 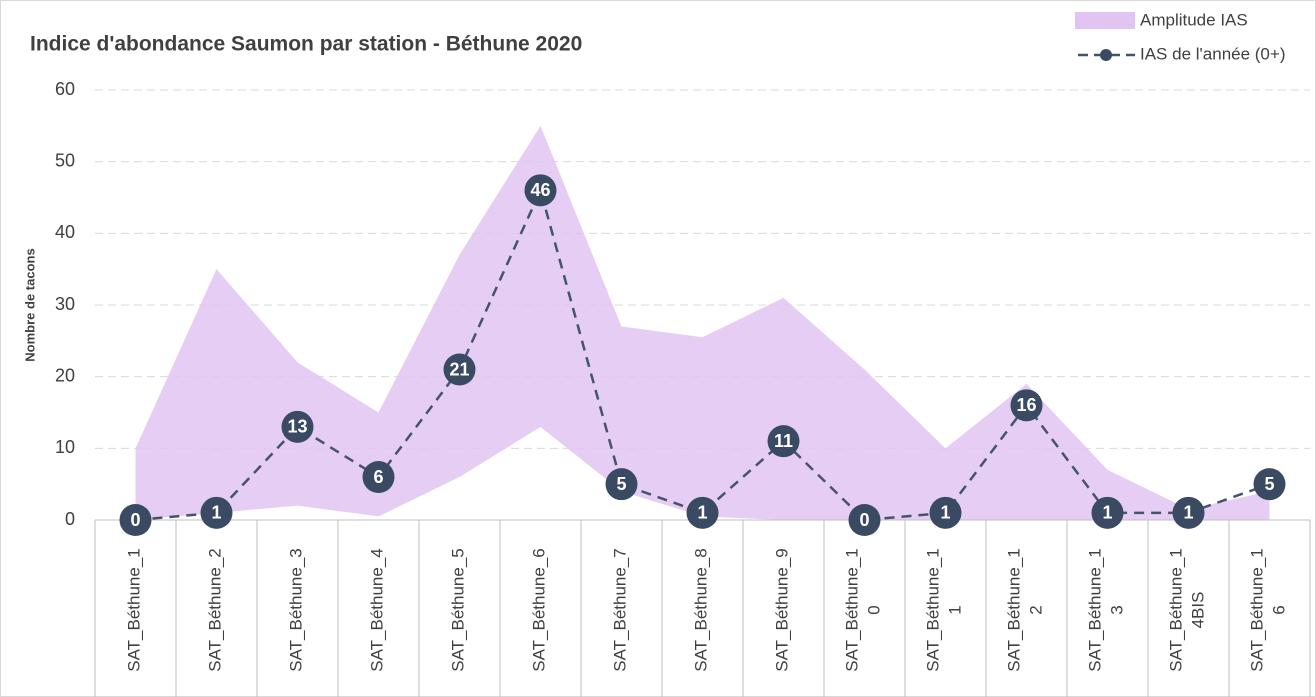 What do you see at coordinates (65, 160) in the screenshot?
I see `y-tick-label: 50` at bounding box center [65, 160].